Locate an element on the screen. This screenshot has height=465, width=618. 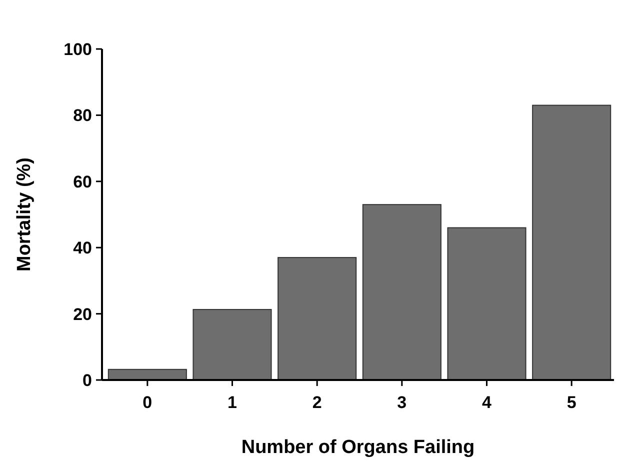
y-tick-label: 0 is located at coordinates (87, 380).